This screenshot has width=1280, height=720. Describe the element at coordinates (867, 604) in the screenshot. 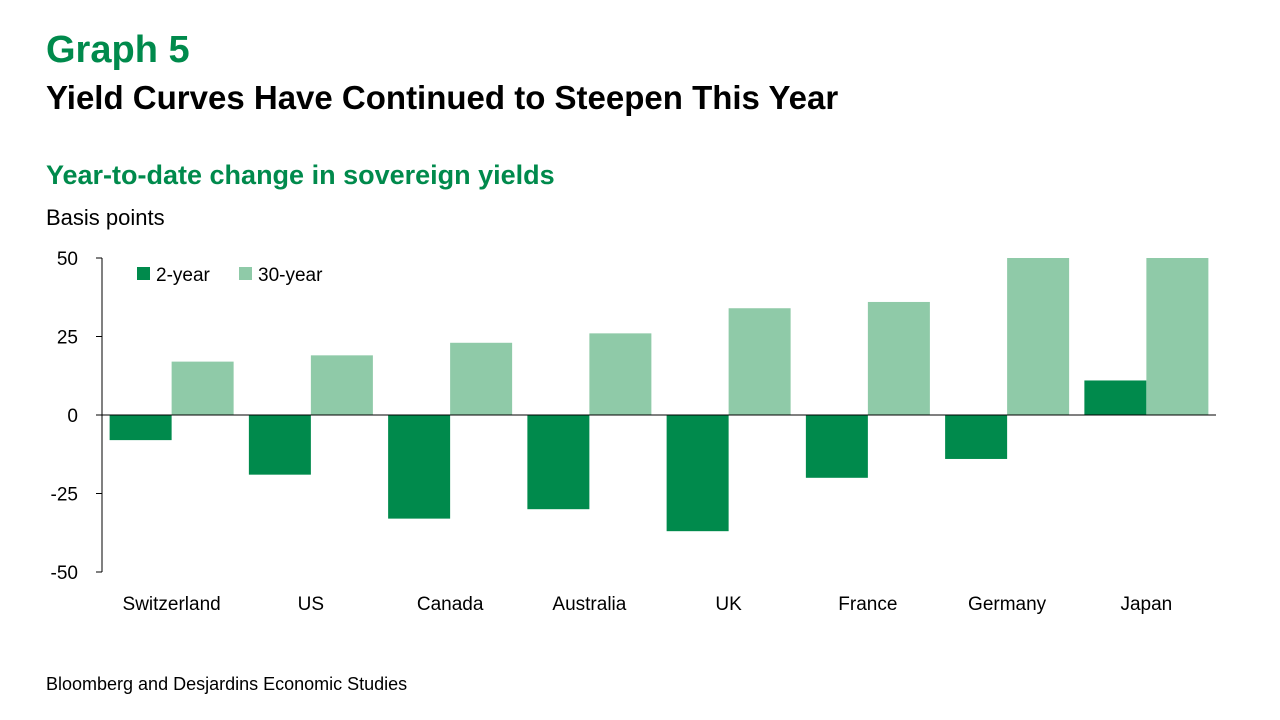

I see `x-tick-label: France` at that location.